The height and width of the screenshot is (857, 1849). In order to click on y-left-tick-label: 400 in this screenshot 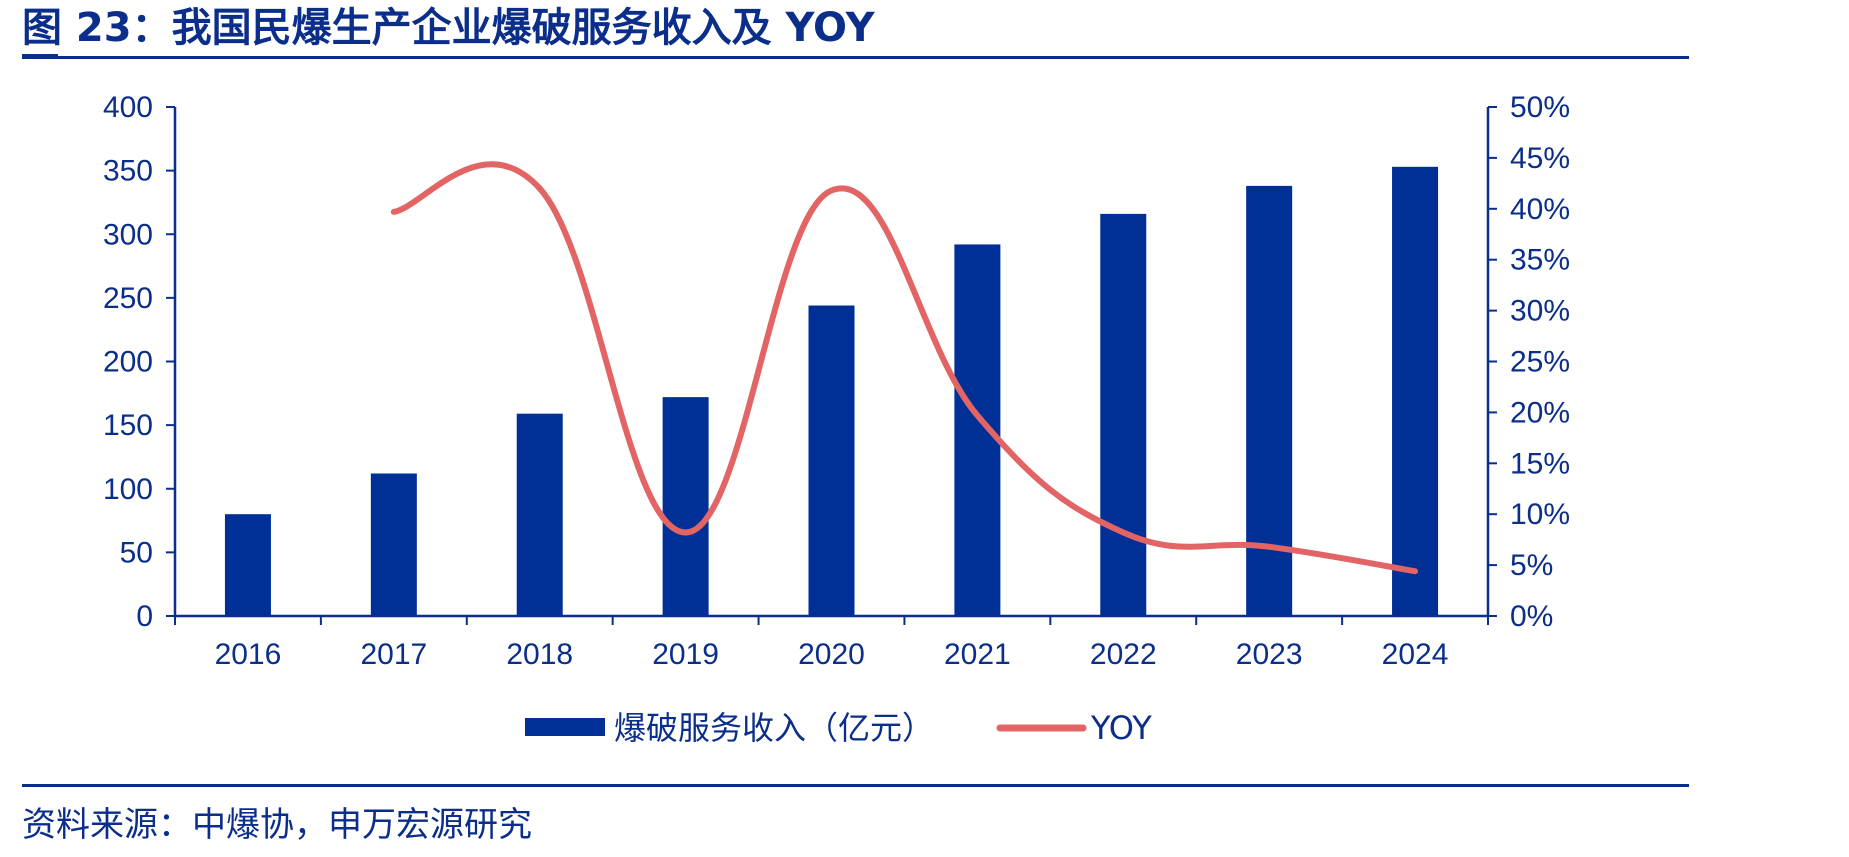, I will do `click(128, 107)`.